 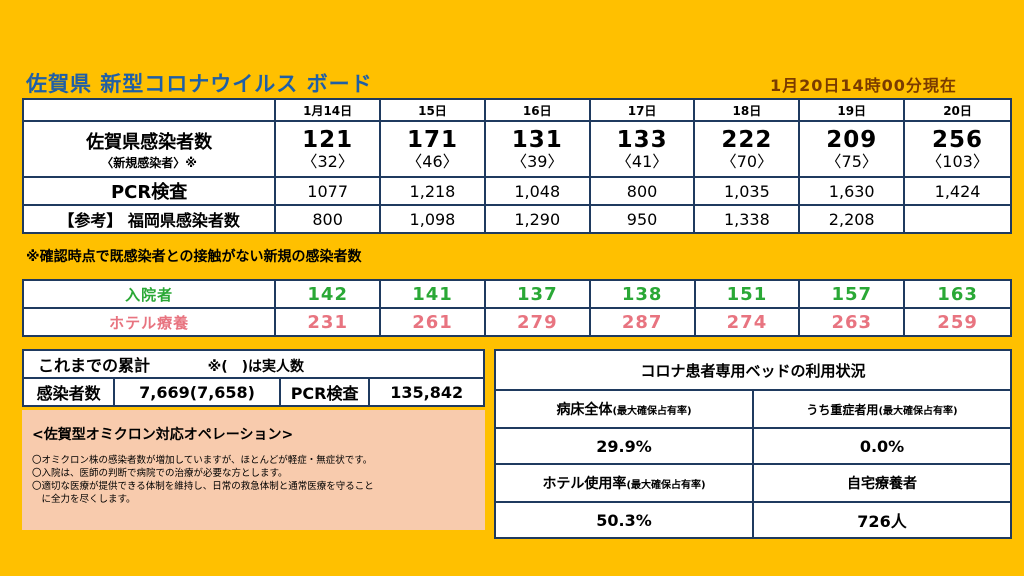 I want to click on hotel-usage-cell: ホテル使用率(最大確保占有率), so click(x=624, y=483).